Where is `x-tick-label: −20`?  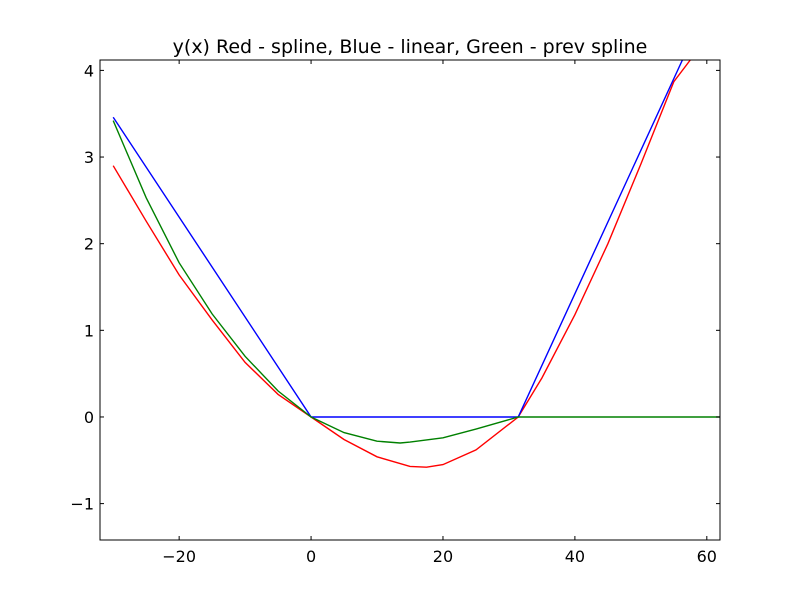 x-tick-label: −20 is located at coordinates (179, 556).